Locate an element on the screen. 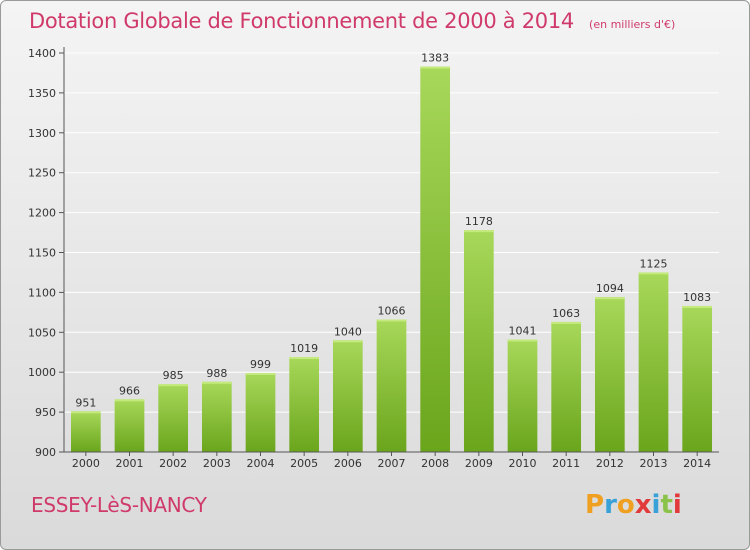  logo-letter: x is located at coordinates (643, 505).